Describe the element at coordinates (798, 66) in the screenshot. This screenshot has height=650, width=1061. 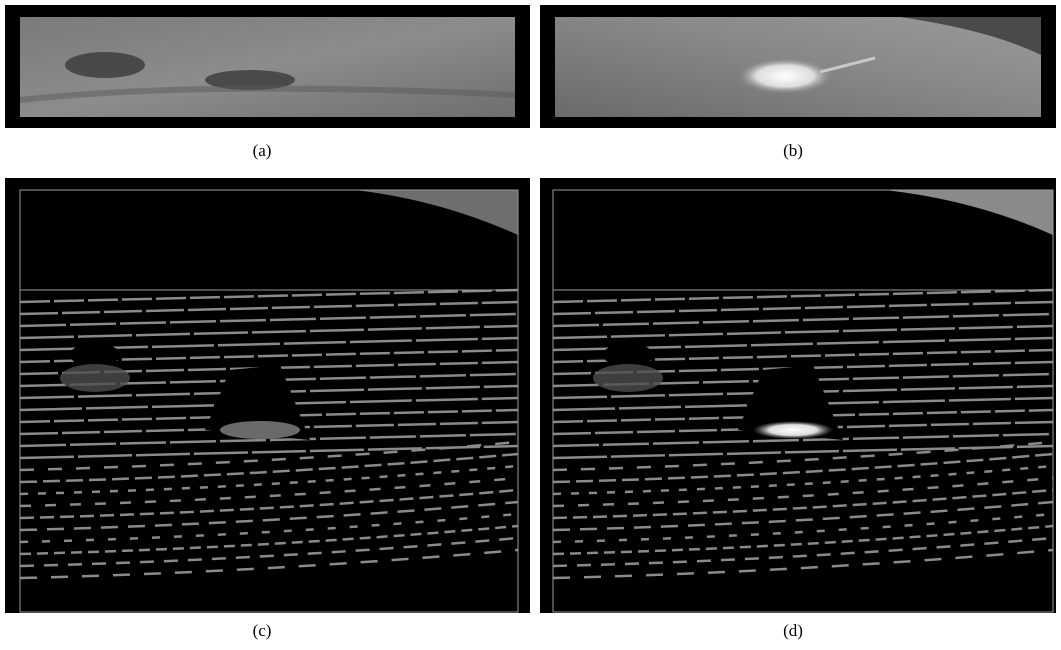
I see `panel-b-image` at that location.